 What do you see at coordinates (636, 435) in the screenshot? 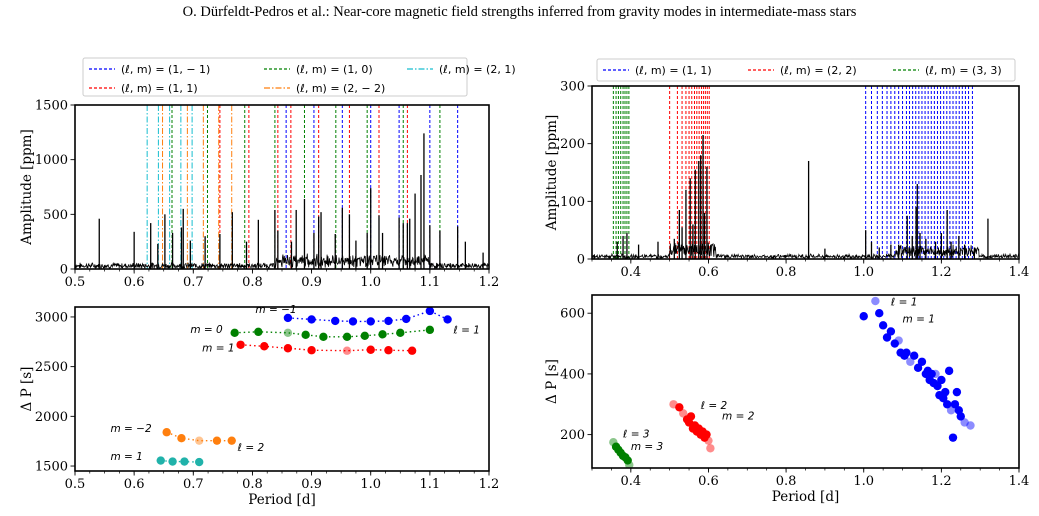
I see `annotation-label: ℓ = 3` at bounding box center [636, 435].